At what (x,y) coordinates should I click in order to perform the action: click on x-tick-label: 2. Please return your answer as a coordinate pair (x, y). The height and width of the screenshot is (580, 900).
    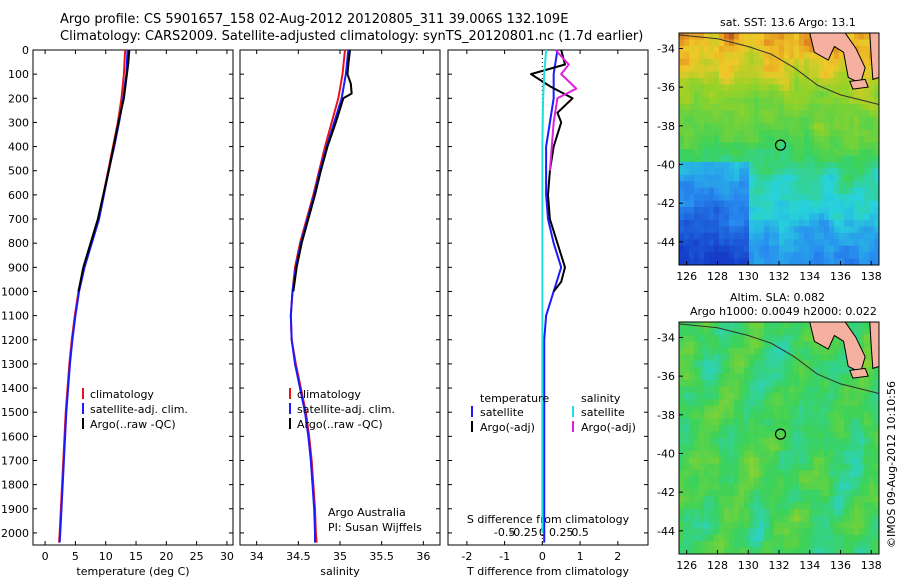
    Looking at the image, I should click on (617, 556).